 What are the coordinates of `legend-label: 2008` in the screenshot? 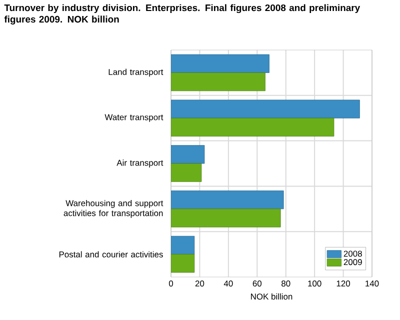 It's located at (353, 253).